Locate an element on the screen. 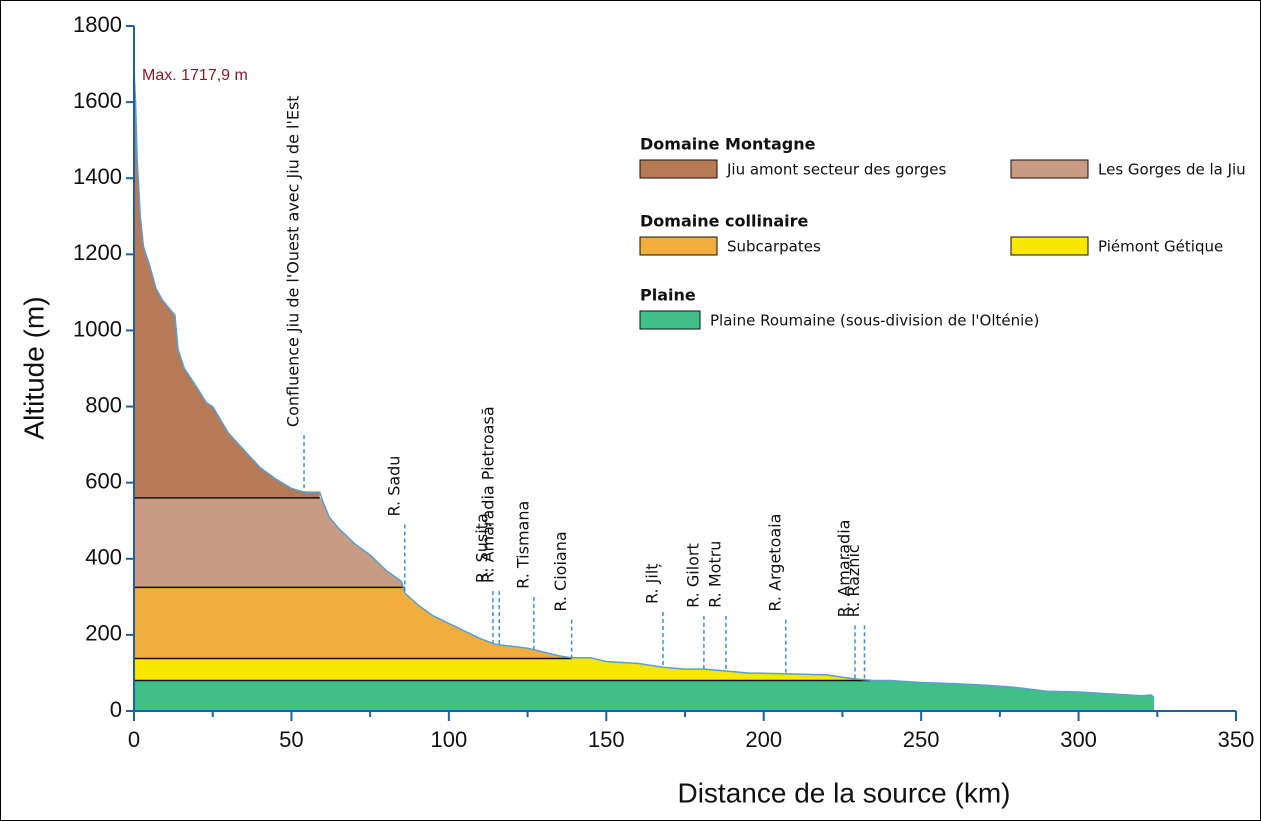 The width and height of the screenshot is (1261, 821). legend-label: Jiu amont secteur des gorges is located at coordinates (836, 170).